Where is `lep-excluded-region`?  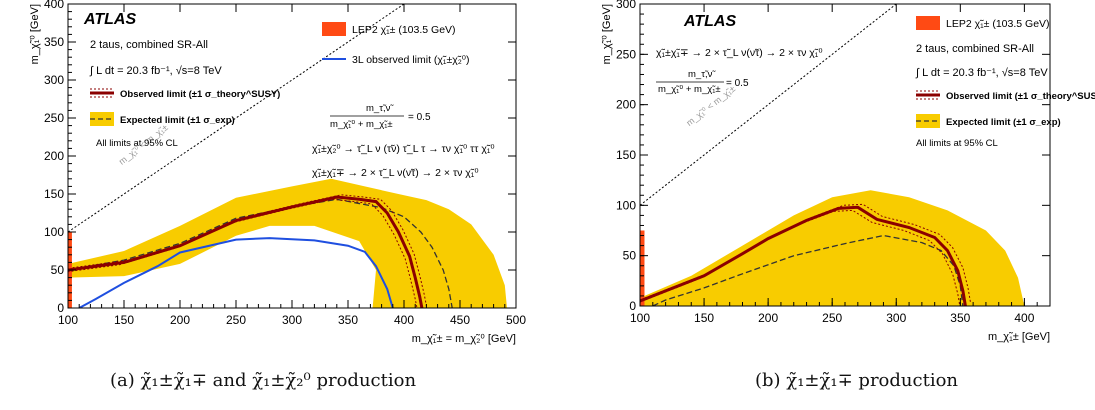 lep-excluded-region is located at coordinates (642, 268).